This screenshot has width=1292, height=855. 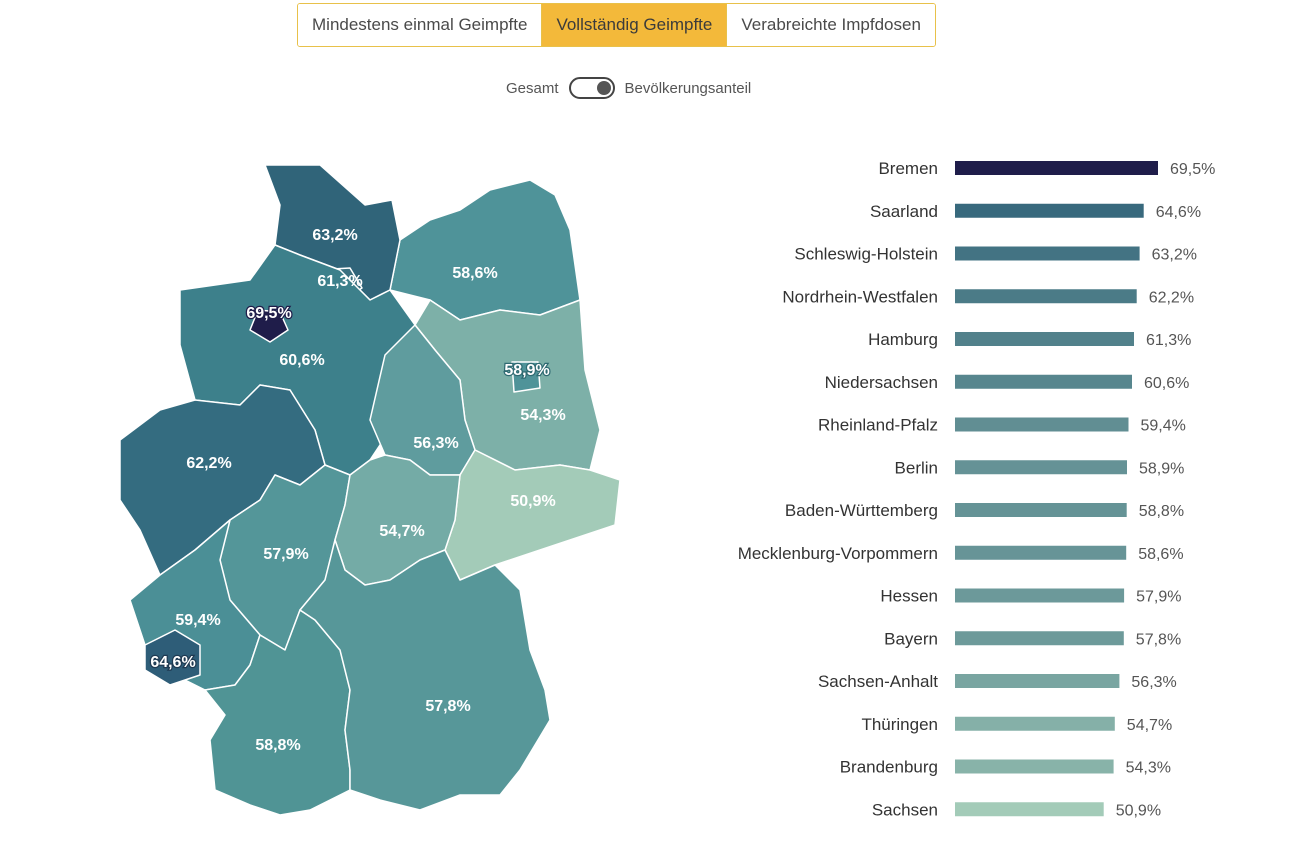 I want to click on map-state-sachsen, so click(x=532, y=515).